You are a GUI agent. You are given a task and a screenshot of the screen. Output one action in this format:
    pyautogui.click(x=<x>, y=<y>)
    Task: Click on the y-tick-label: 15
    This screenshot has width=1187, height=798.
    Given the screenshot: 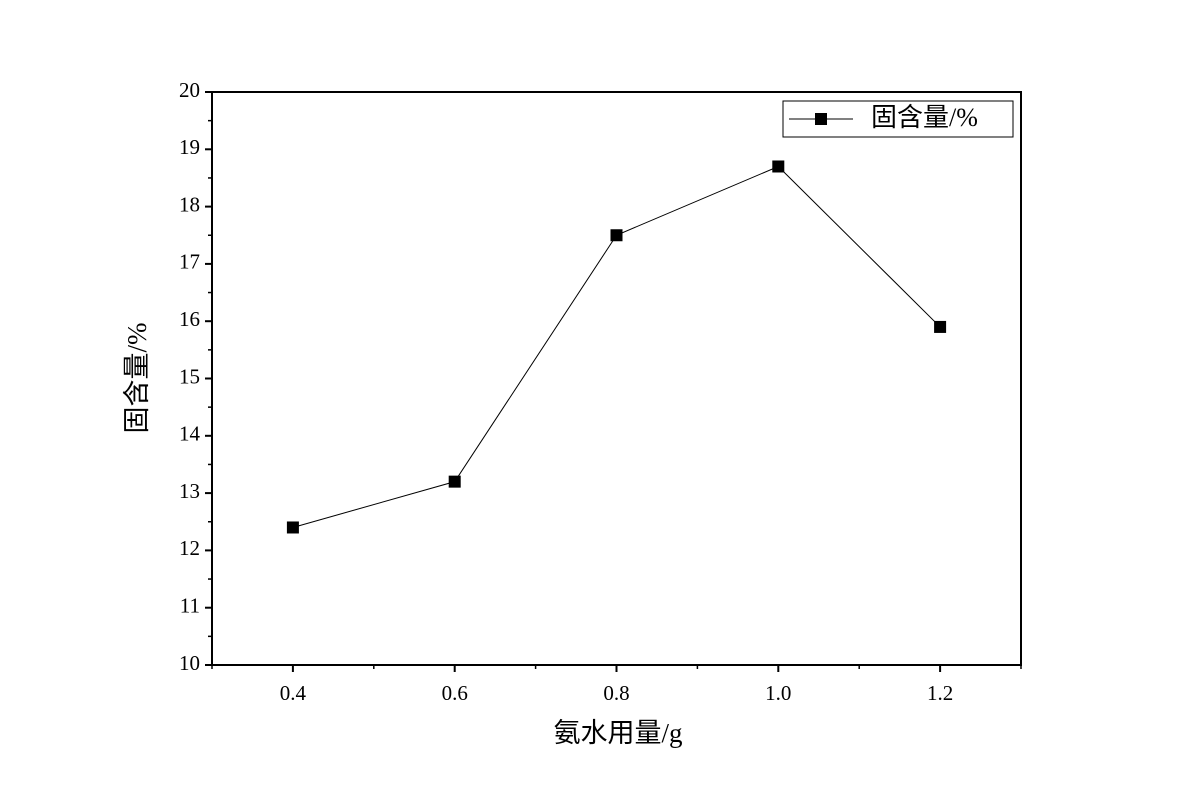 What is the action you would take?
    pyautogui.click(x=189, y=376)
    